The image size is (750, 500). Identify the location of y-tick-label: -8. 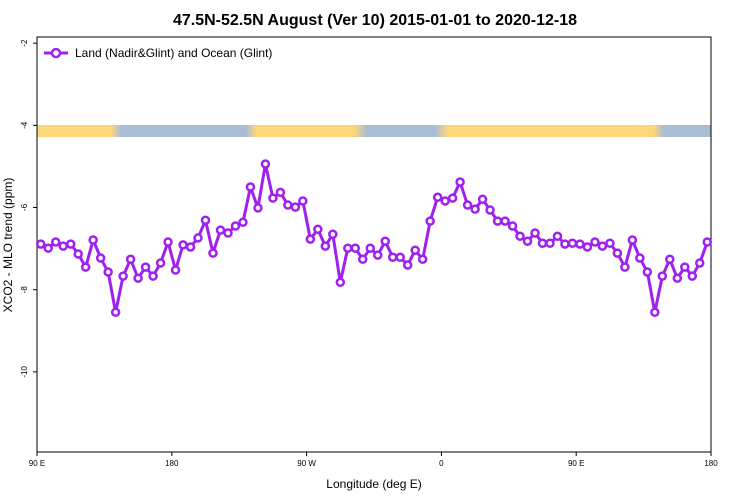
(24, 290).